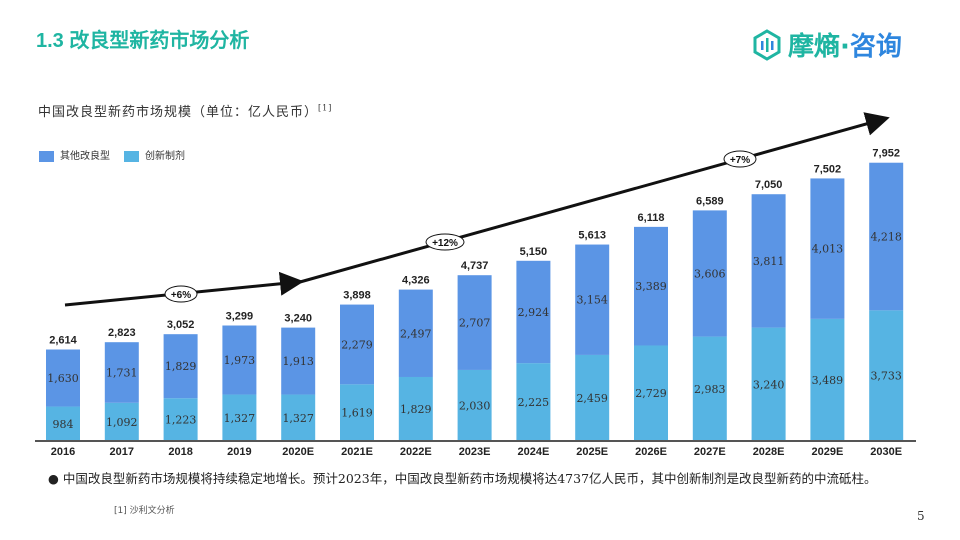  Describe the element at coordinates (651, 452) in the screenshot. I see `x-tick-label: 2026E` at that location.